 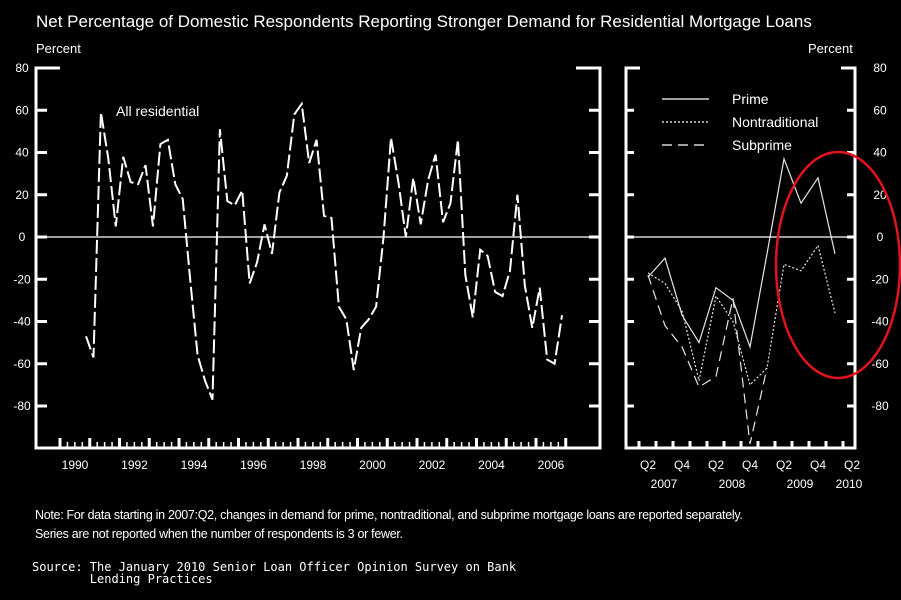 I want to click on left-y-tick-label: -20, so click(x=22, y=279).